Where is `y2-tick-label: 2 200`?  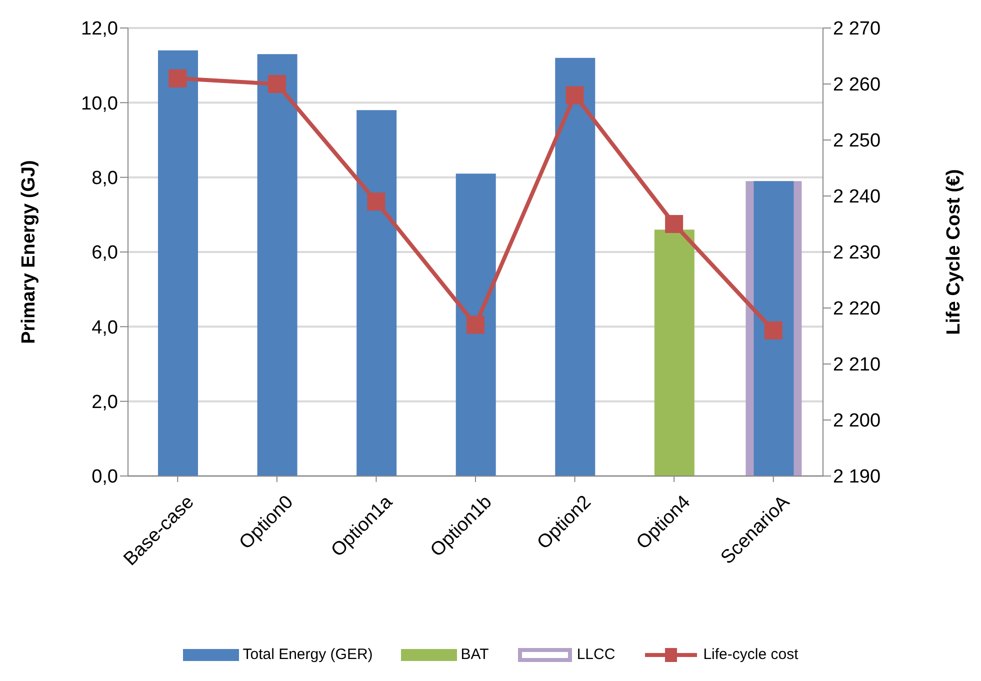
y2-tick-label: 2 200 is located at coordinates (857, 421).